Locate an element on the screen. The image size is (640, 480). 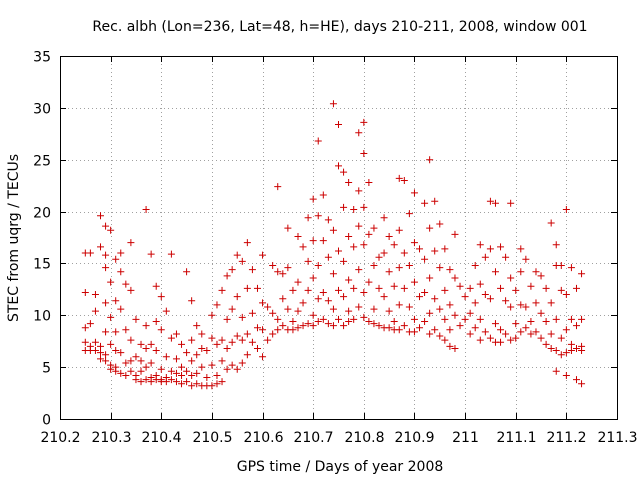
x-tick-label: 210.5 is located at coordinates (212, 438).